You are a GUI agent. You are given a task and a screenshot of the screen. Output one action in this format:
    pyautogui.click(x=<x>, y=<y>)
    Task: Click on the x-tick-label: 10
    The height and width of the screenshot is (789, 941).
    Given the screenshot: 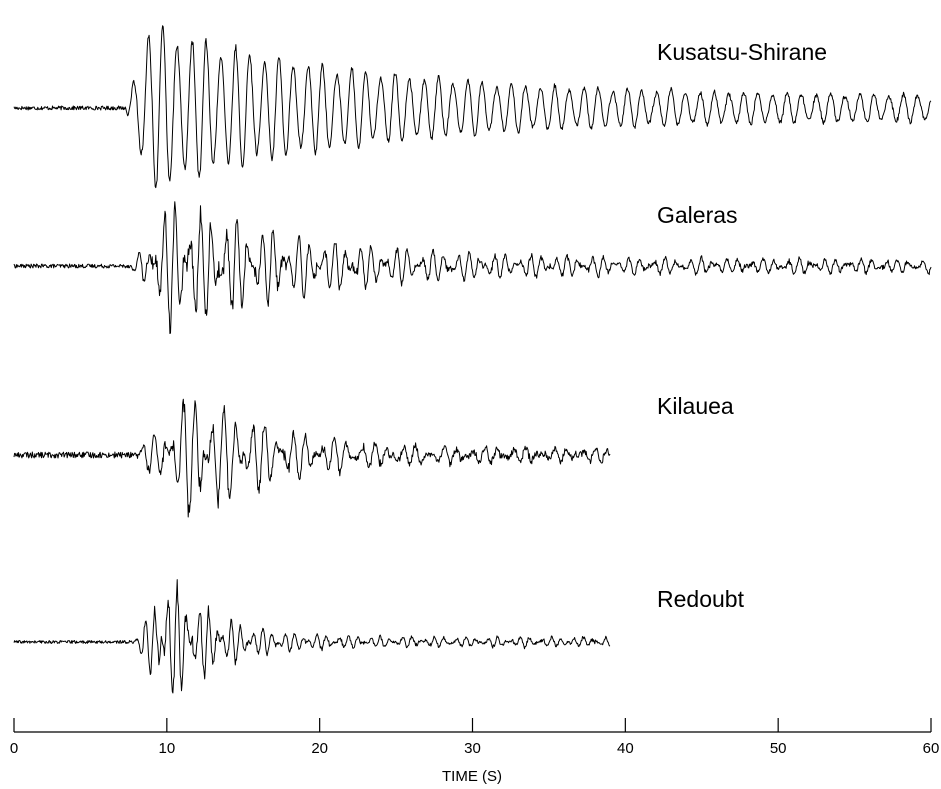 What is the action you would take?
    pyautogui.click(x=166, y=748)
    